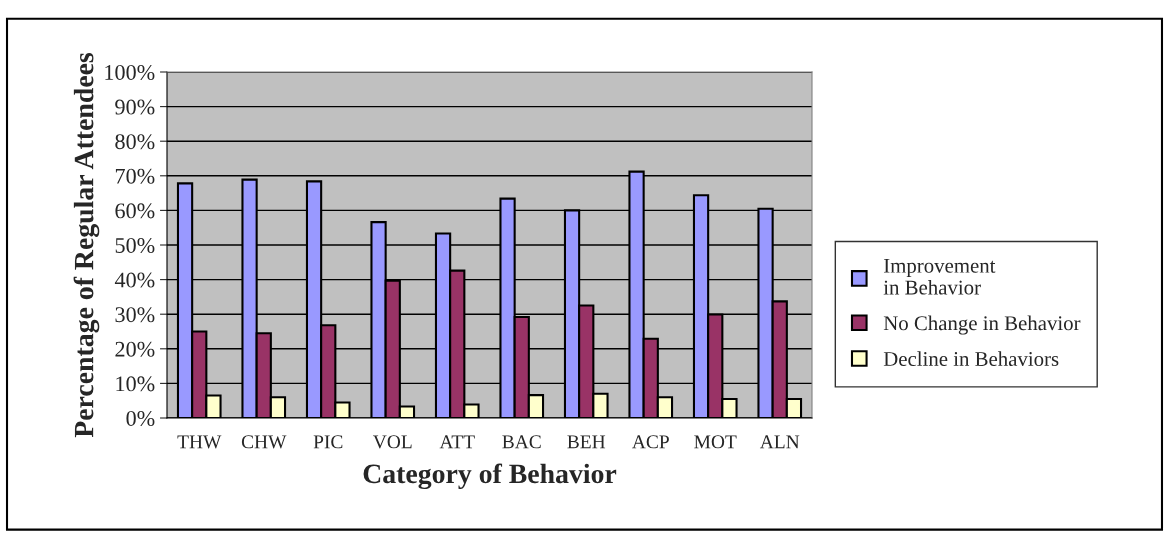 The image size is (1169, 535). Describe the element at coordinates (939, 276) in the screenshot. I see `legend-label: Improvement in Behavior` at that location.